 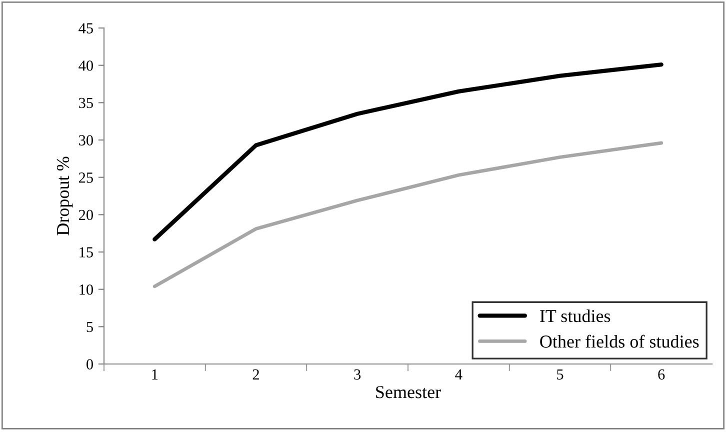 I want to click on y-tick-label: 20, so click(x=85, y=215).